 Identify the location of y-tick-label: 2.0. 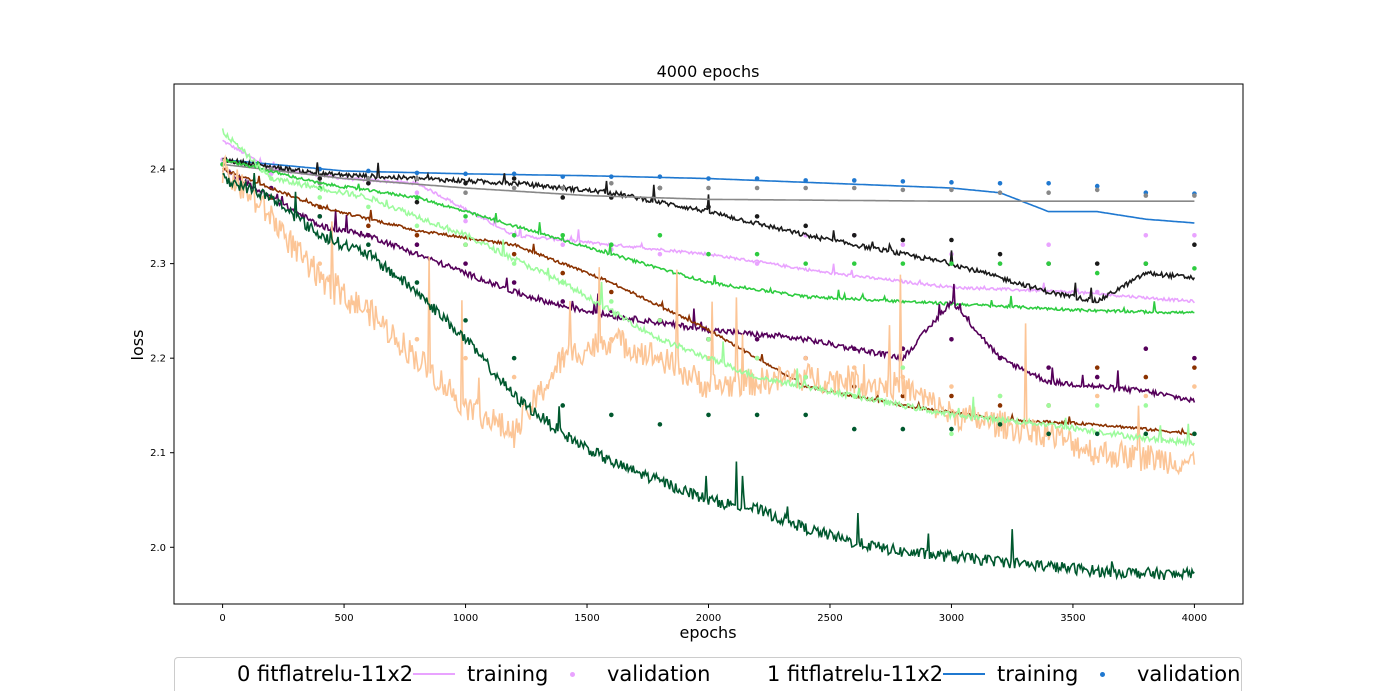
(158, 548).